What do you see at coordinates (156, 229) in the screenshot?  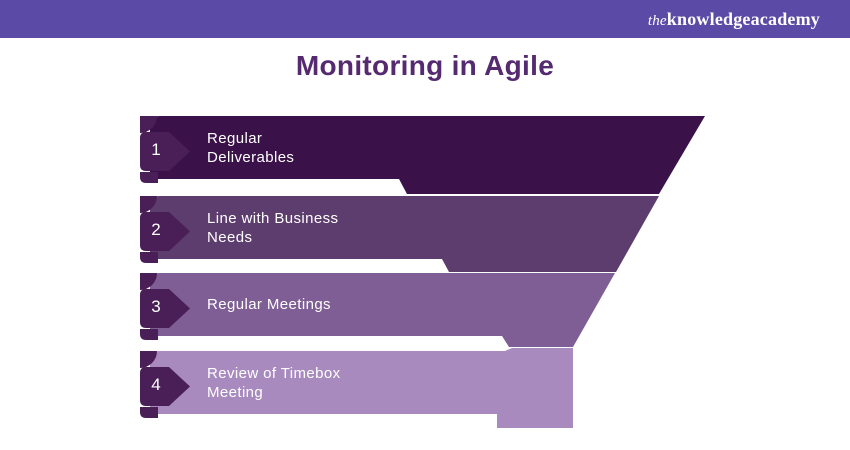 I see `step-number-2: 2` at bounding box center [156, 229].